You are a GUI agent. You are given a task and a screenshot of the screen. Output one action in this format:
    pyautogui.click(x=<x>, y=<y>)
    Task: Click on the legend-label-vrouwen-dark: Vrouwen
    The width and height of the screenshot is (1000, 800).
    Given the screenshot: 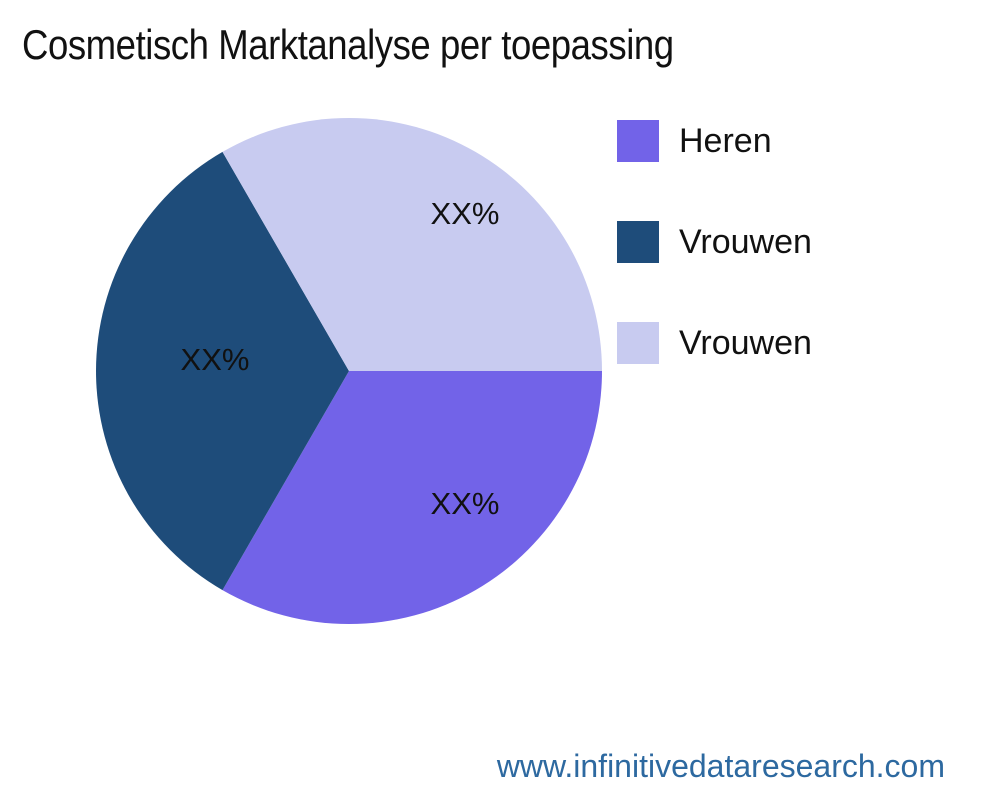 What is the action you would take?
    pyautogui.click(x=745, y=241)
    